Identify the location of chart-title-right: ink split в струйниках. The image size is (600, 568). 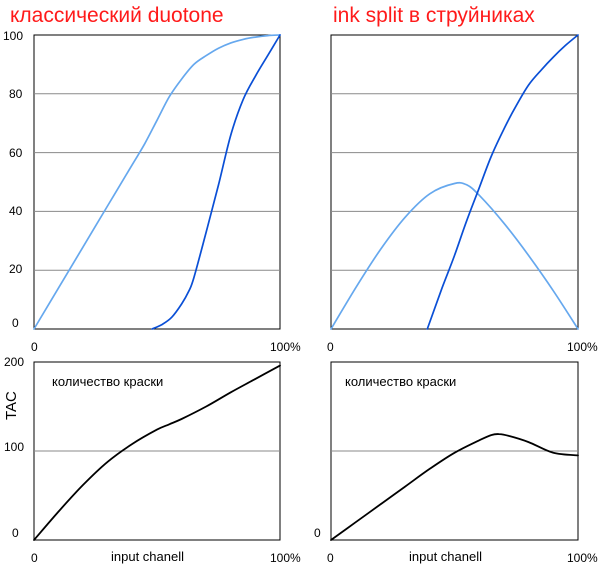
(434, 15).